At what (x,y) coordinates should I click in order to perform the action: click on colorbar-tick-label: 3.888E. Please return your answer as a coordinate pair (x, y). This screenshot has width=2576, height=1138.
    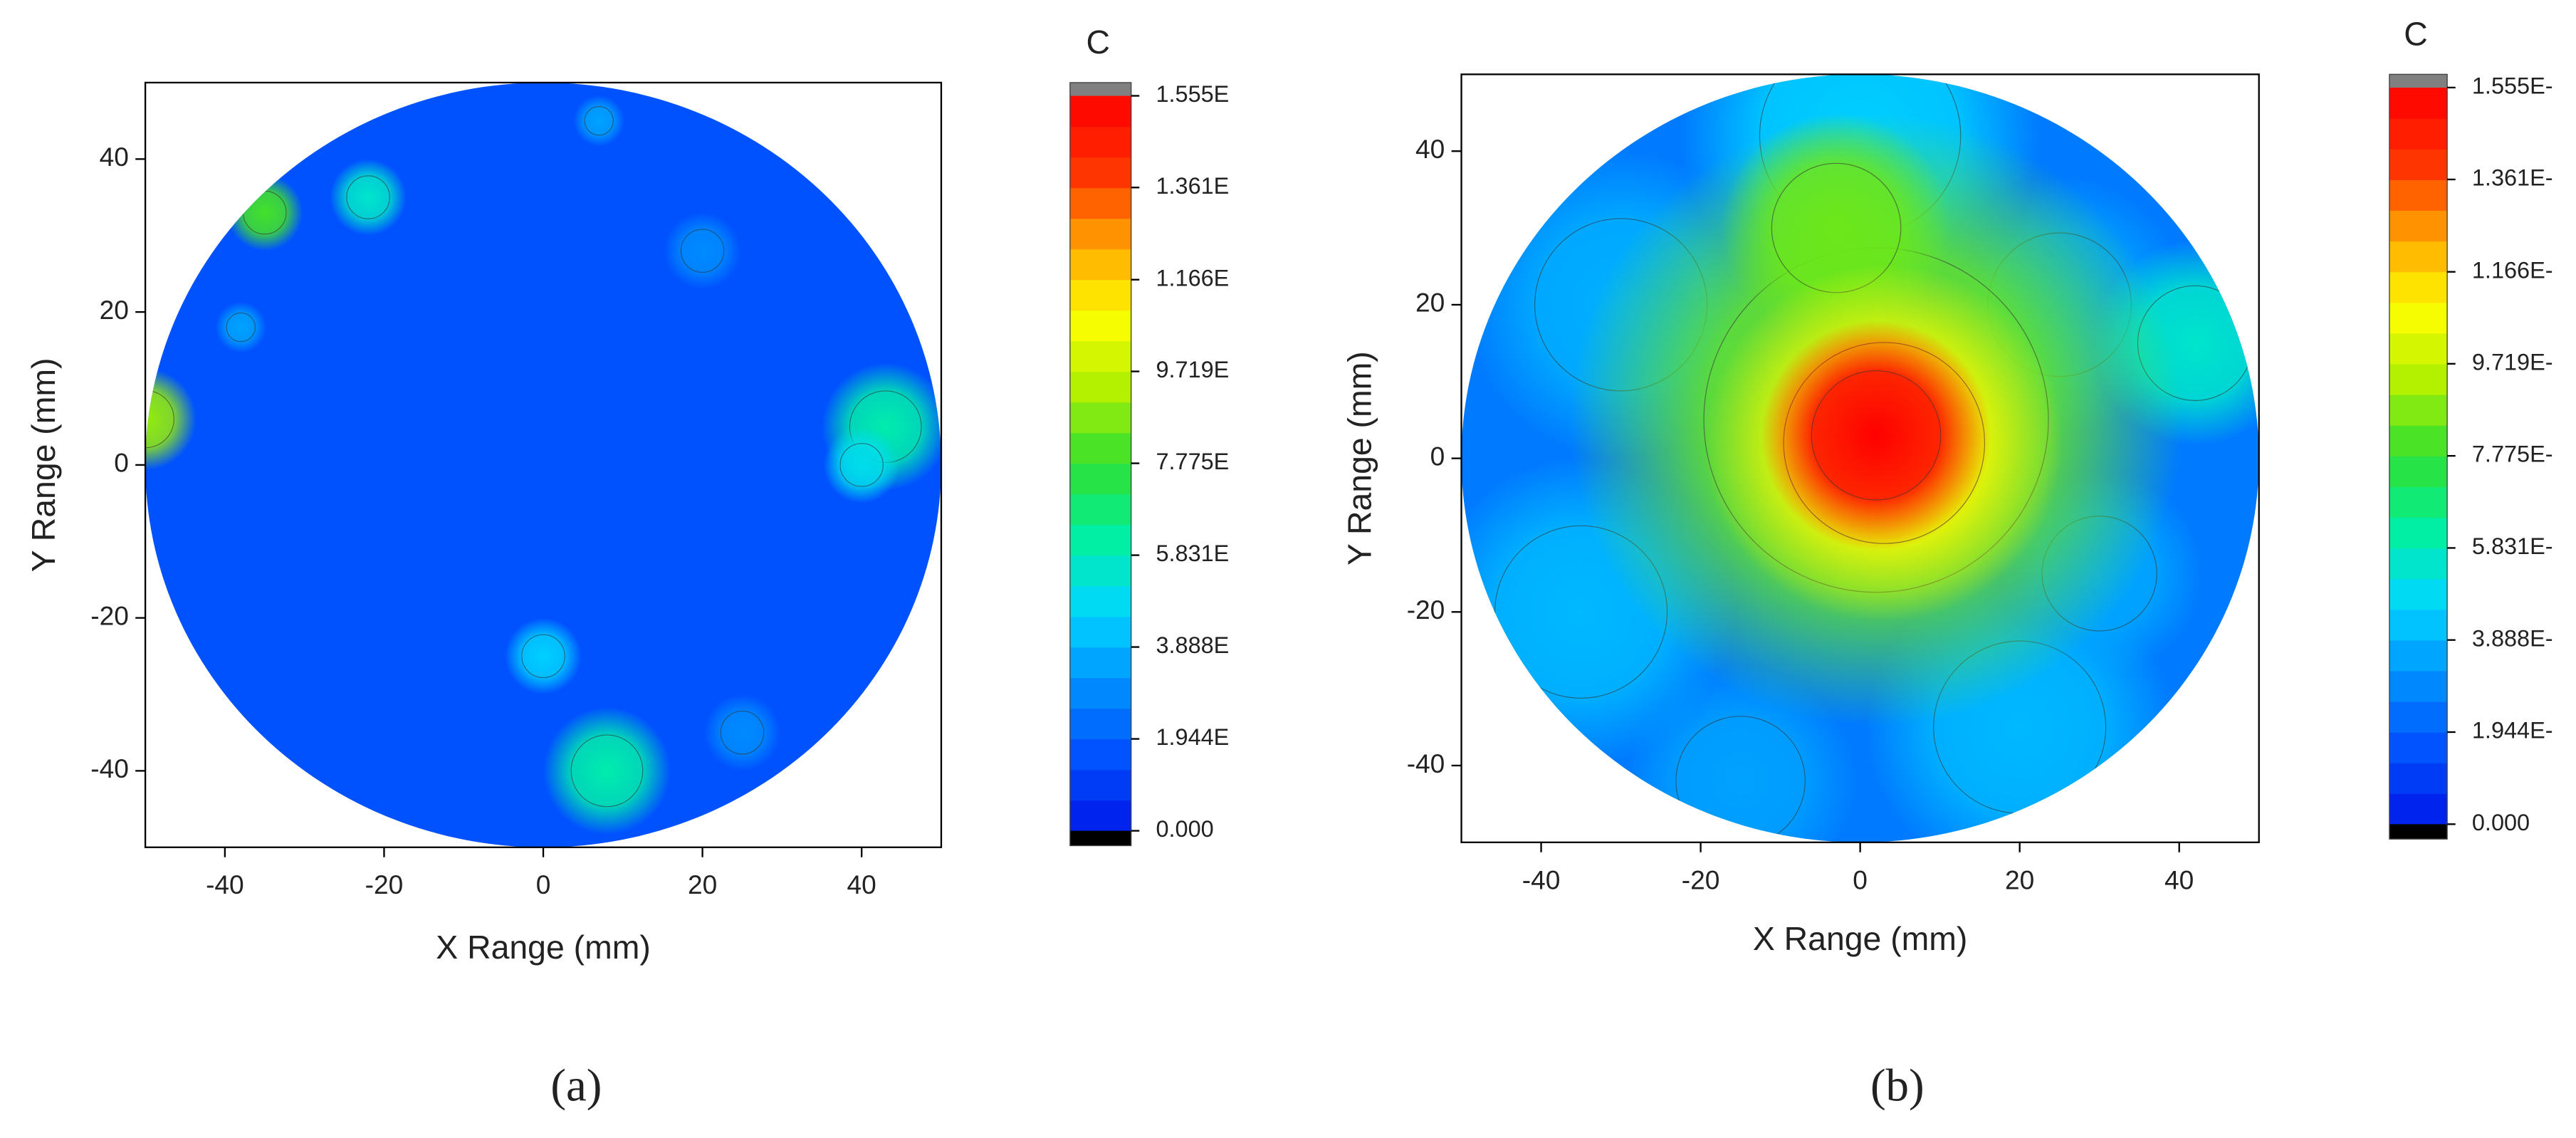
    Looking at the image, I should click on (1192, 645).